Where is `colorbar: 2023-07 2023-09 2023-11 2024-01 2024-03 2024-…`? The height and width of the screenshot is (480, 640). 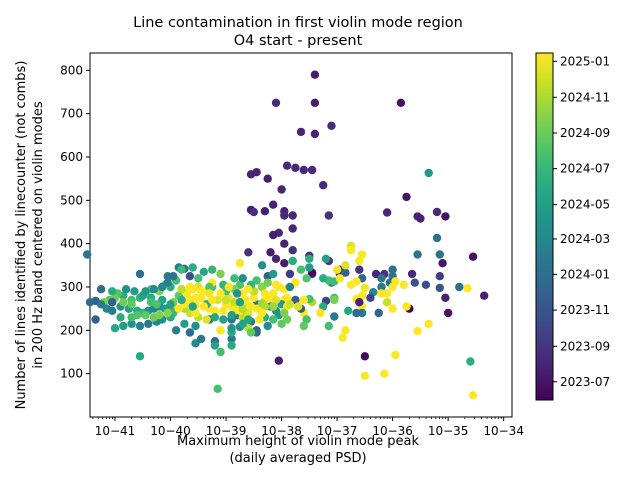
colorbar: 2023-07 2023-09 2023-11 2024-01 2024-03 2024-… is located at coordinates (572, 226).